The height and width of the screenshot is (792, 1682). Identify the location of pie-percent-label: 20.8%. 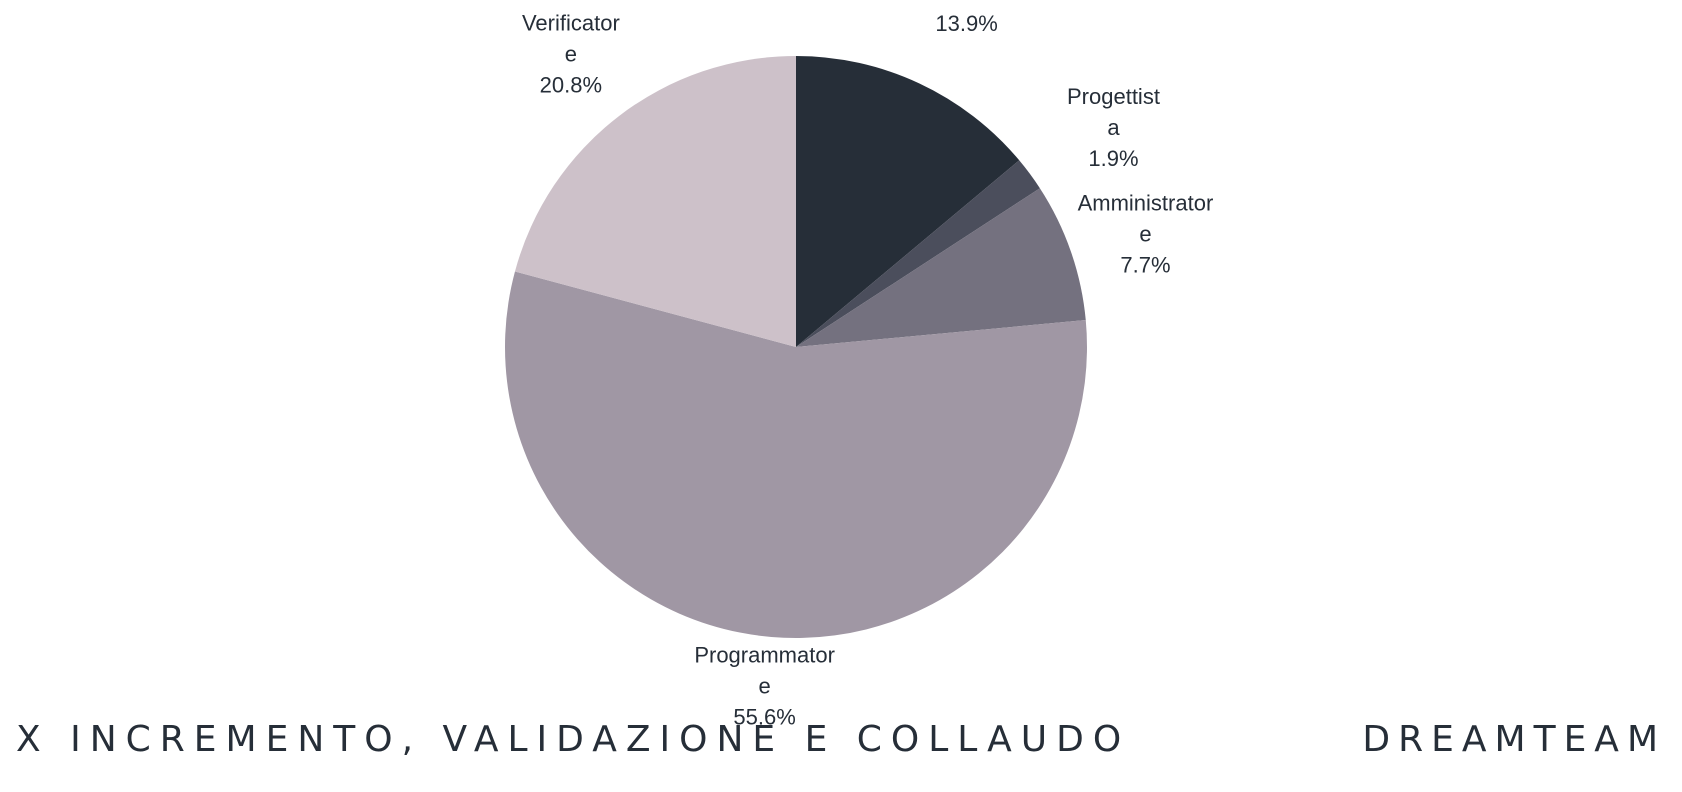
(571, 84).